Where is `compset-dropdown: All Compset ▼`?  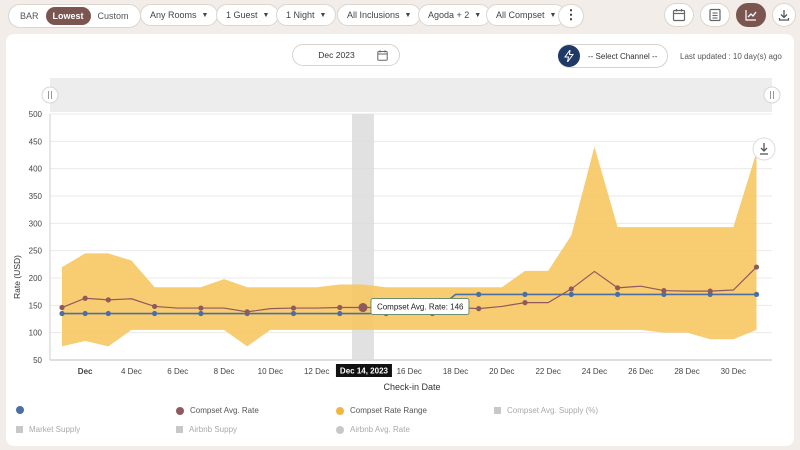
compset-dropdown: All Compset ▼ is located at coordinates (526, 15).